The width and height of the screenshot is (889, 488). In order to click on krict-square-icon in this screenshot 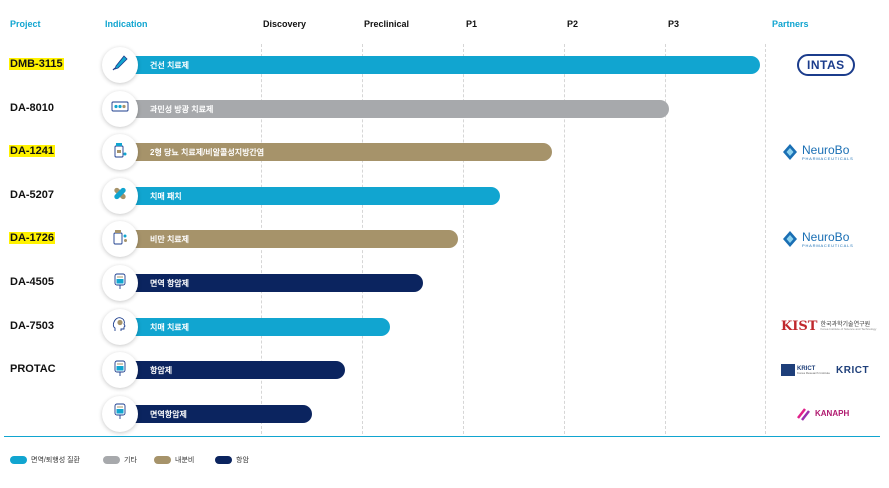, I will do `click(788, 370)`.